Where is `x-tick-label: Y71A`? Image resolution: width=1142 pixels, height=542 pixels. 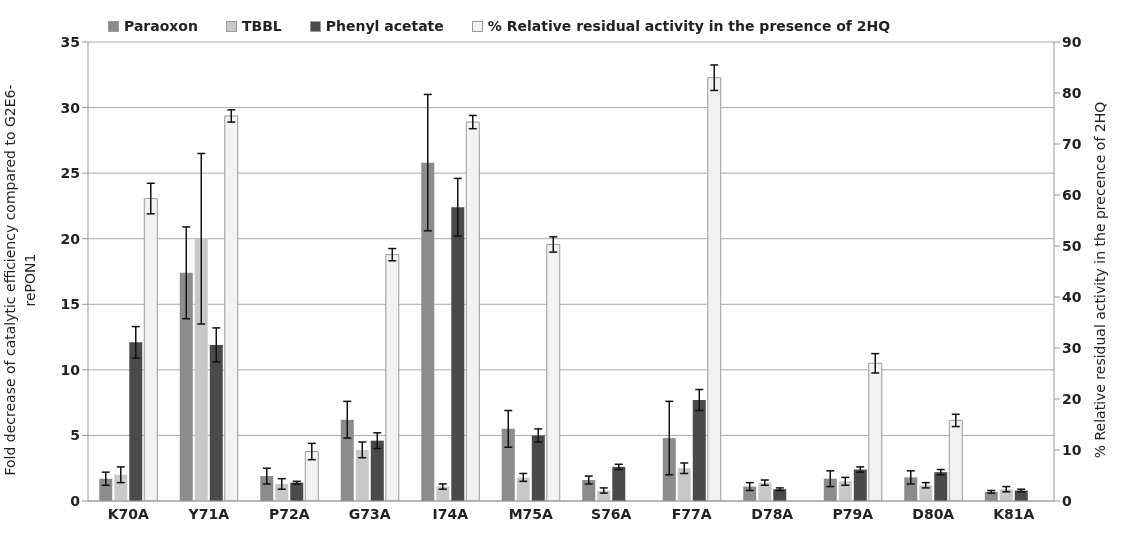
x-tick-label: Y71A is located at coordinates (208, 513).